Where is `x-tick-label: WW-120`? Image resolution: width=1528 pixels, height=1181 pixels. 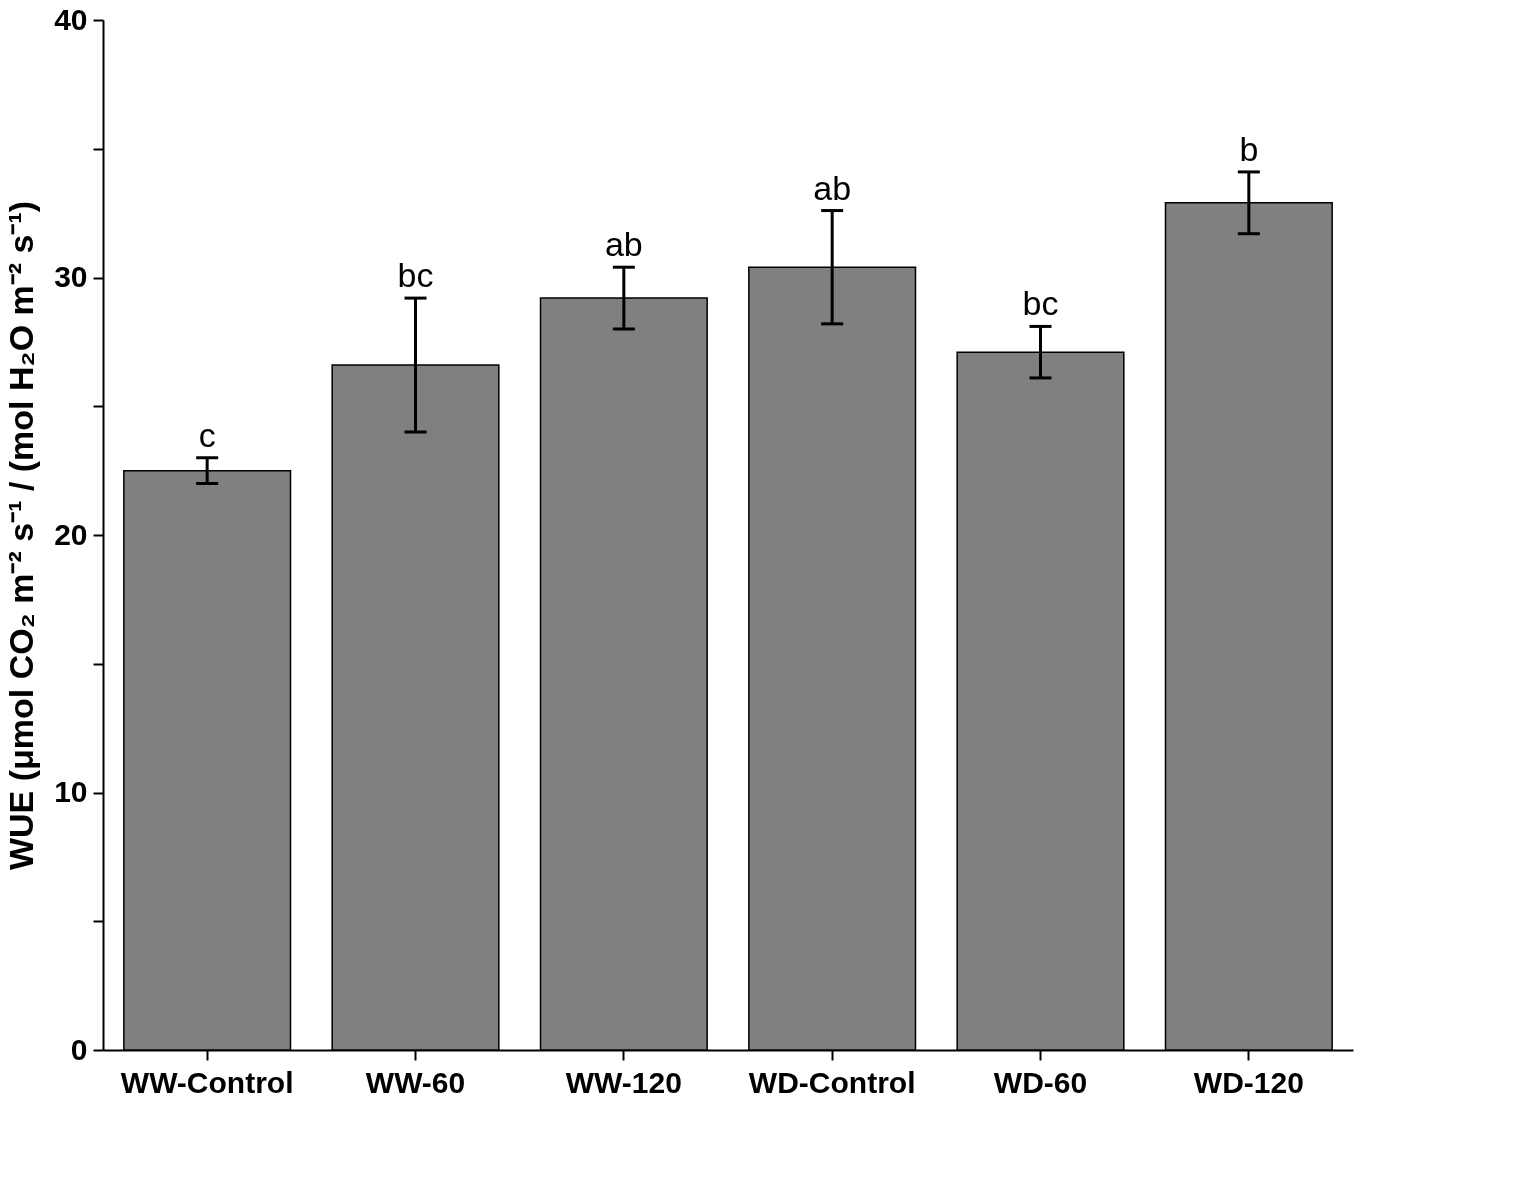 x-tick-label: WW-120 is located at coordinates (623, 1082).